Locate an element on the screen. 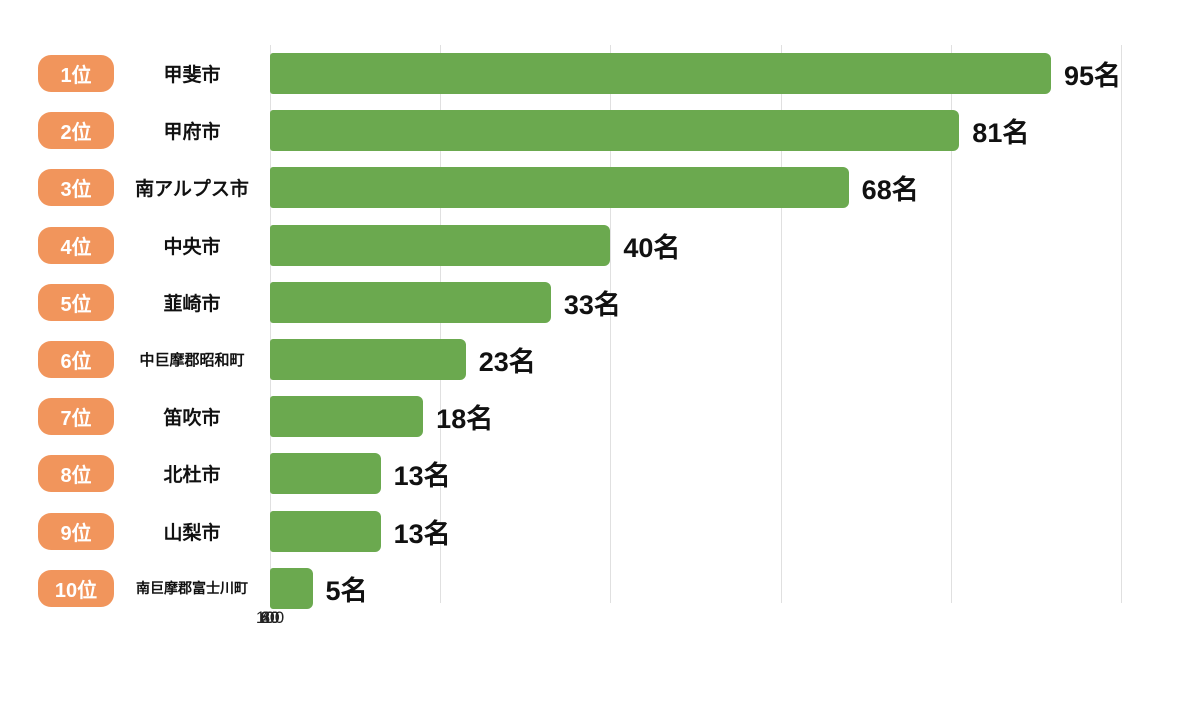 This screenshot has height=728, width=1200. x-axis-tick-label: 0 is located at coordinates (270, 617).